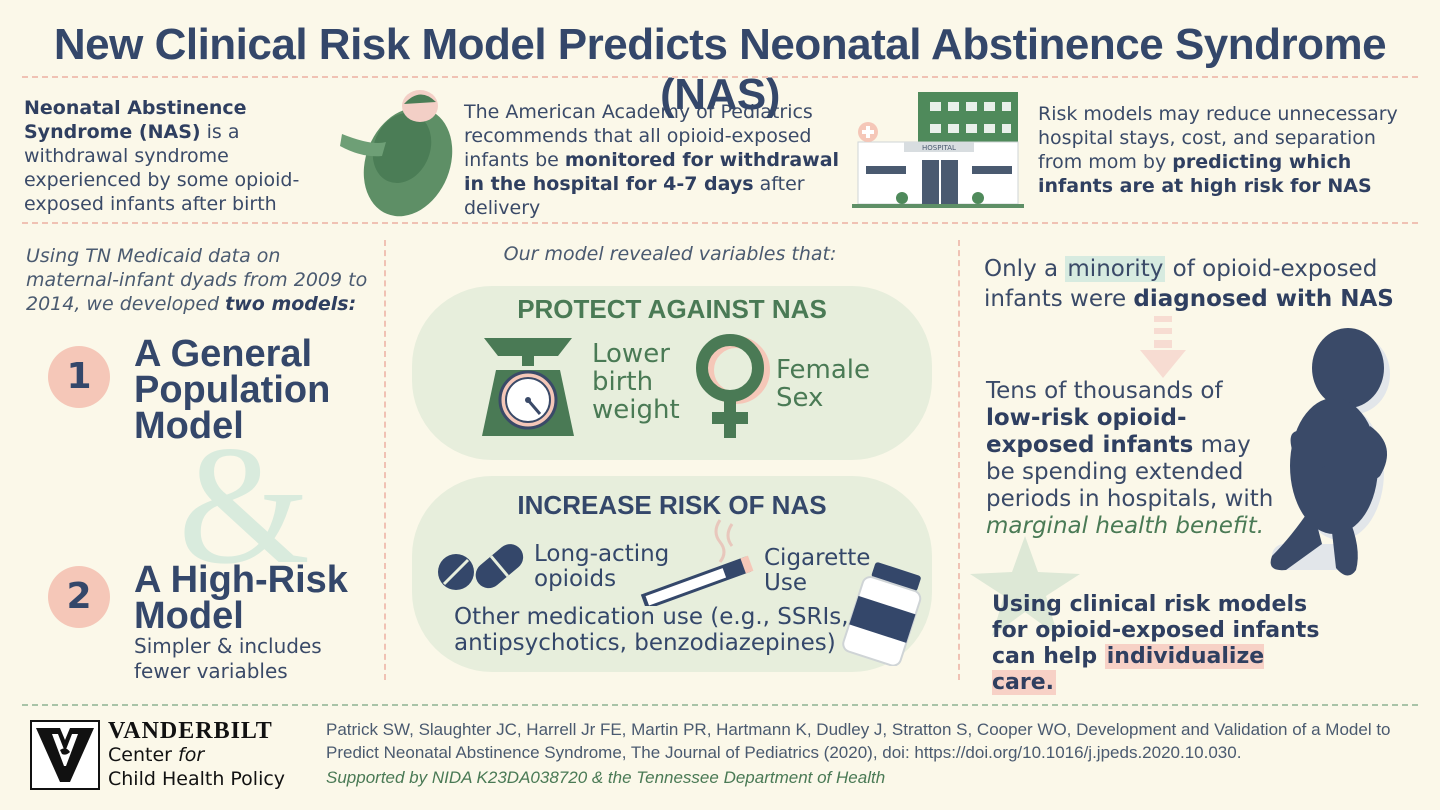 The width and height of the screenshot is (1440, 810). I want to click on protect-birth-weight: Lower birth weight, so click(636, 382).